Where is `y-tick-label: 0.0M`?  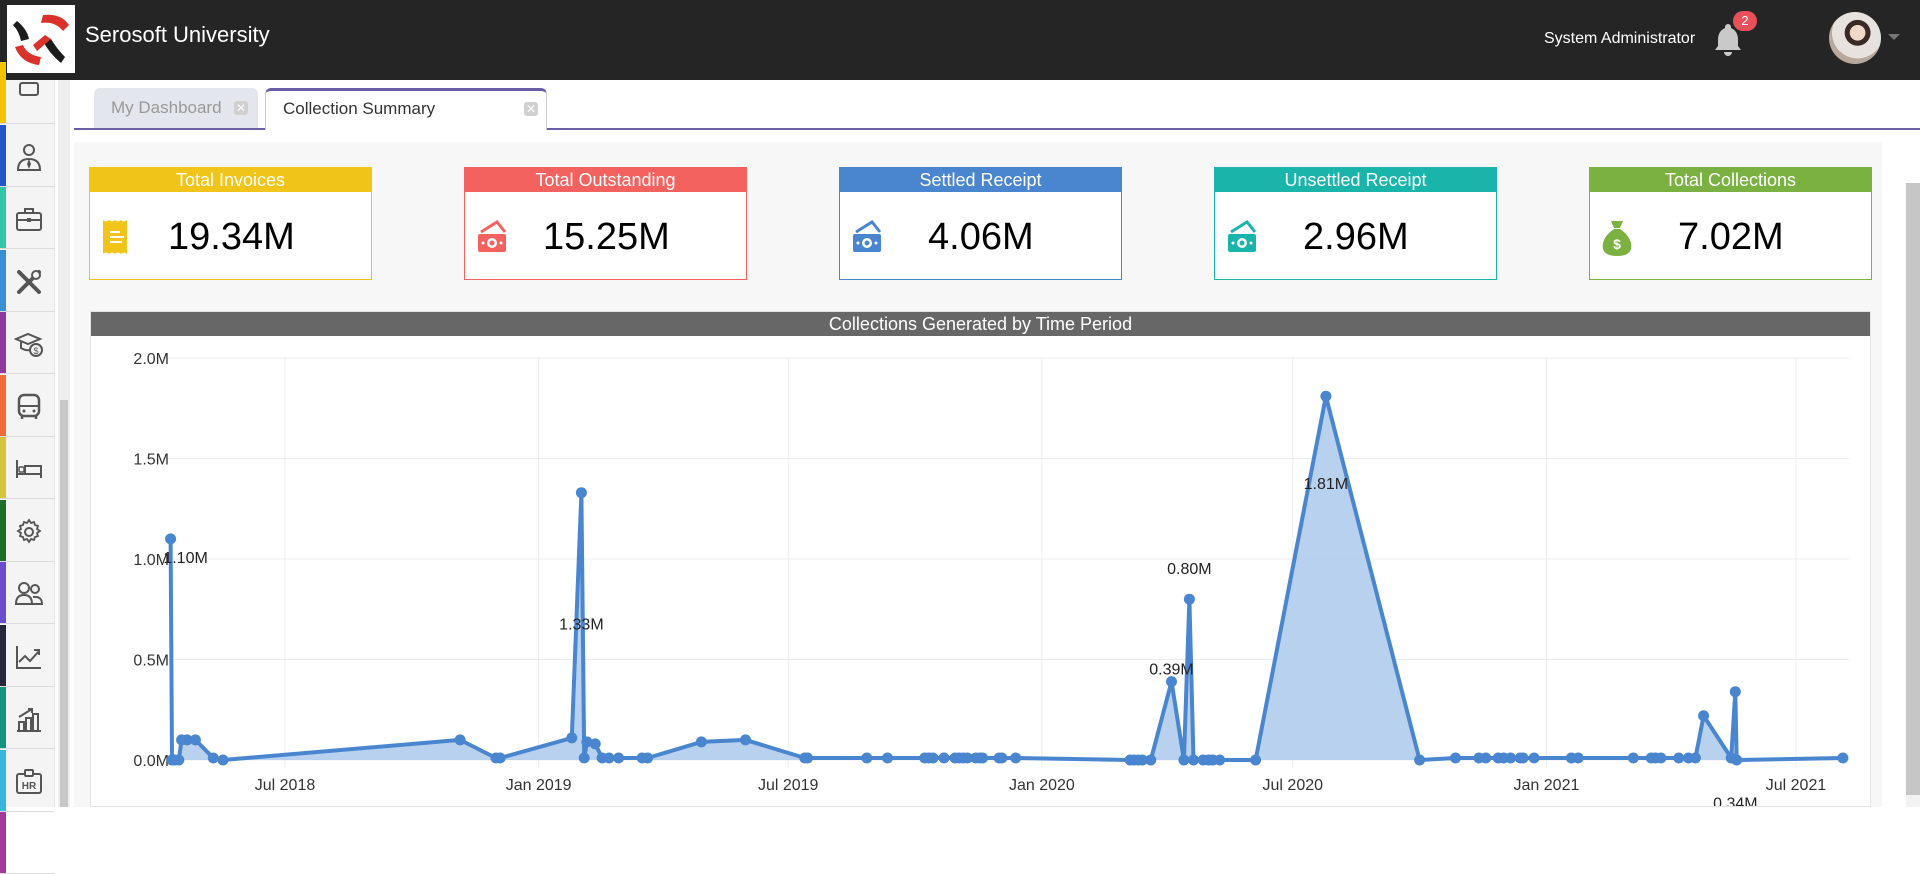 y-tick-label: 0.0M is located at coordinates (151, 761).